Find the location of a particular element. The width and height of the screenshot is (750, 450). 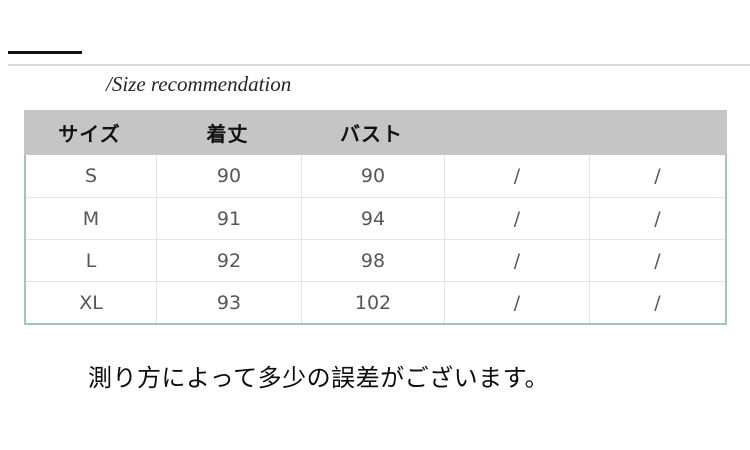

section-title: /Size recommendation is located at coordinates (199, 84).